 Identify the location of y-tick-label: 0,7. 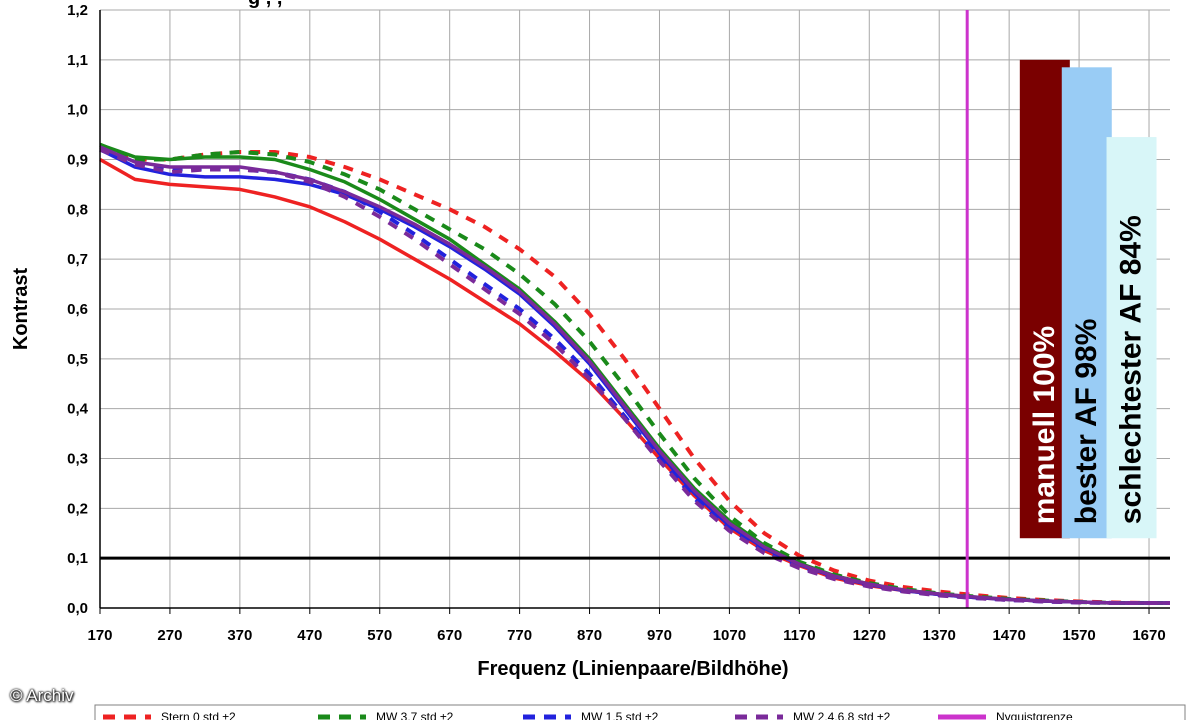
(77, 259).